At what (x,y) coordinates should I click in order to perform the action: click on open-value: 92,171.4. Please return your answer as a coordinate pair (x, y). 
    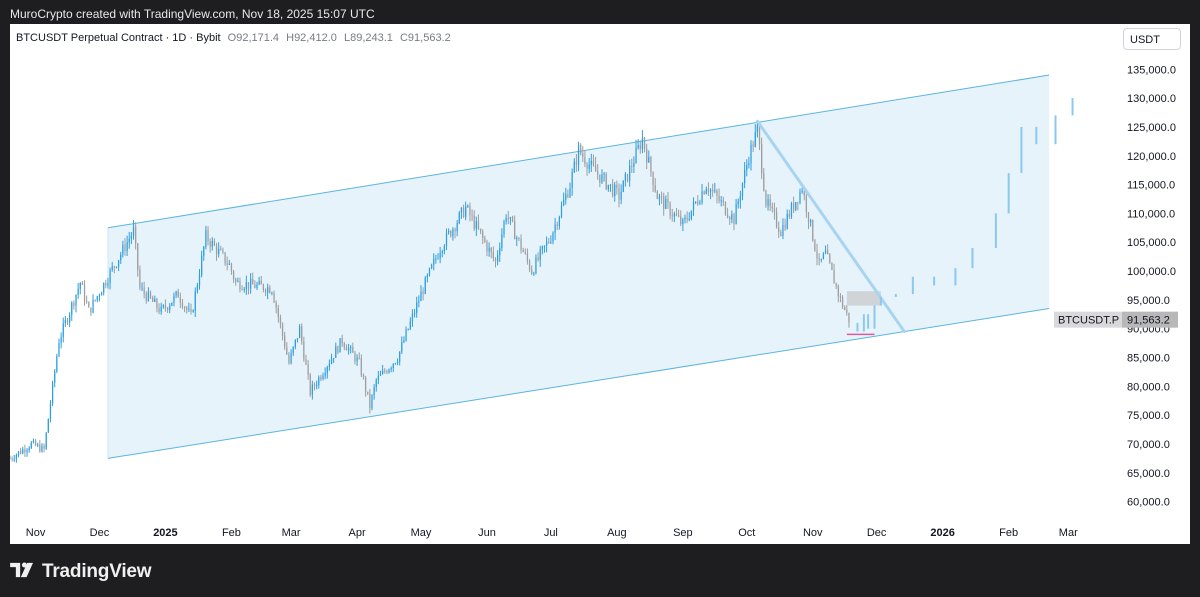
    Looking at the image, I should click on (258, 38).